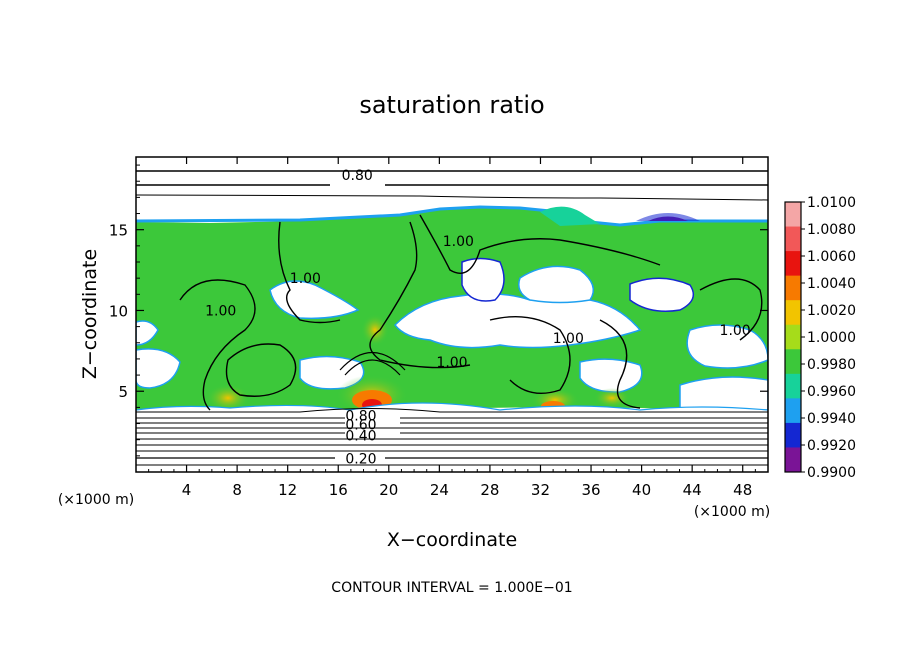 This screenshot has height=654, width=904. I want to click on x-tick-label: 16, so click(338, 490).